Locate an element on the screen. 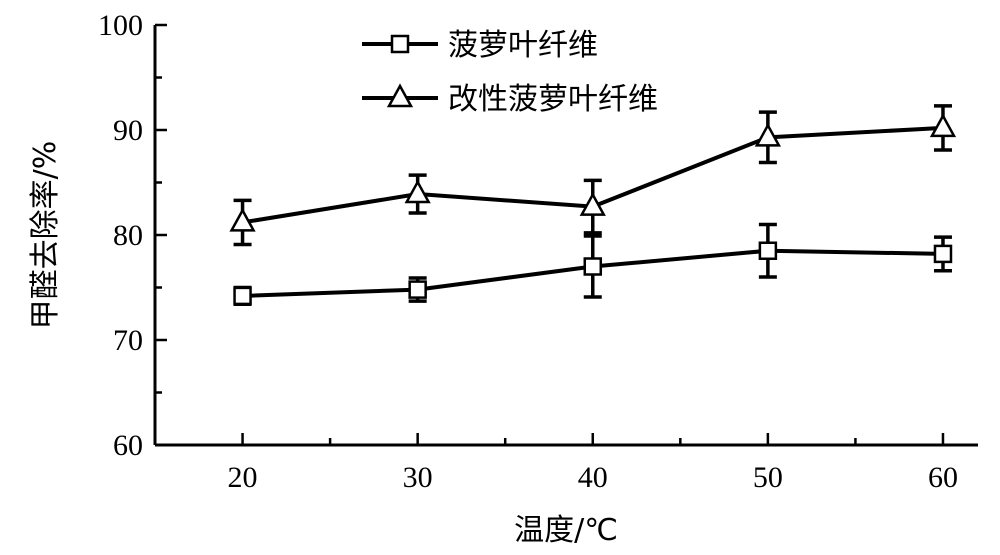 The width and height of the screenshot is (1000, 555). legend-item: 改性菠萝叶纤维 is located at coordinates (510, 99).